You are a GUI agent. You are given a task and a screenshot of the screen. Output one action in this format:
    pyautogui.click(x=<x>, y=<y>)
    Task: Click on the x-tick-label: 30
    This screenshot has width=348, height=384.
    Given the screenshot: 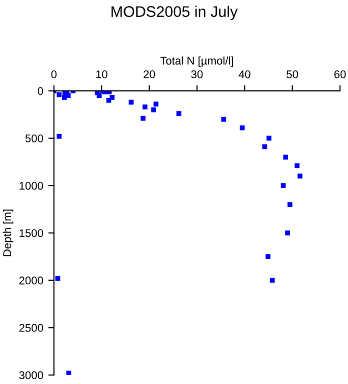 What is the action you would take?
    pyautogui.click(x=197, y=74)
    